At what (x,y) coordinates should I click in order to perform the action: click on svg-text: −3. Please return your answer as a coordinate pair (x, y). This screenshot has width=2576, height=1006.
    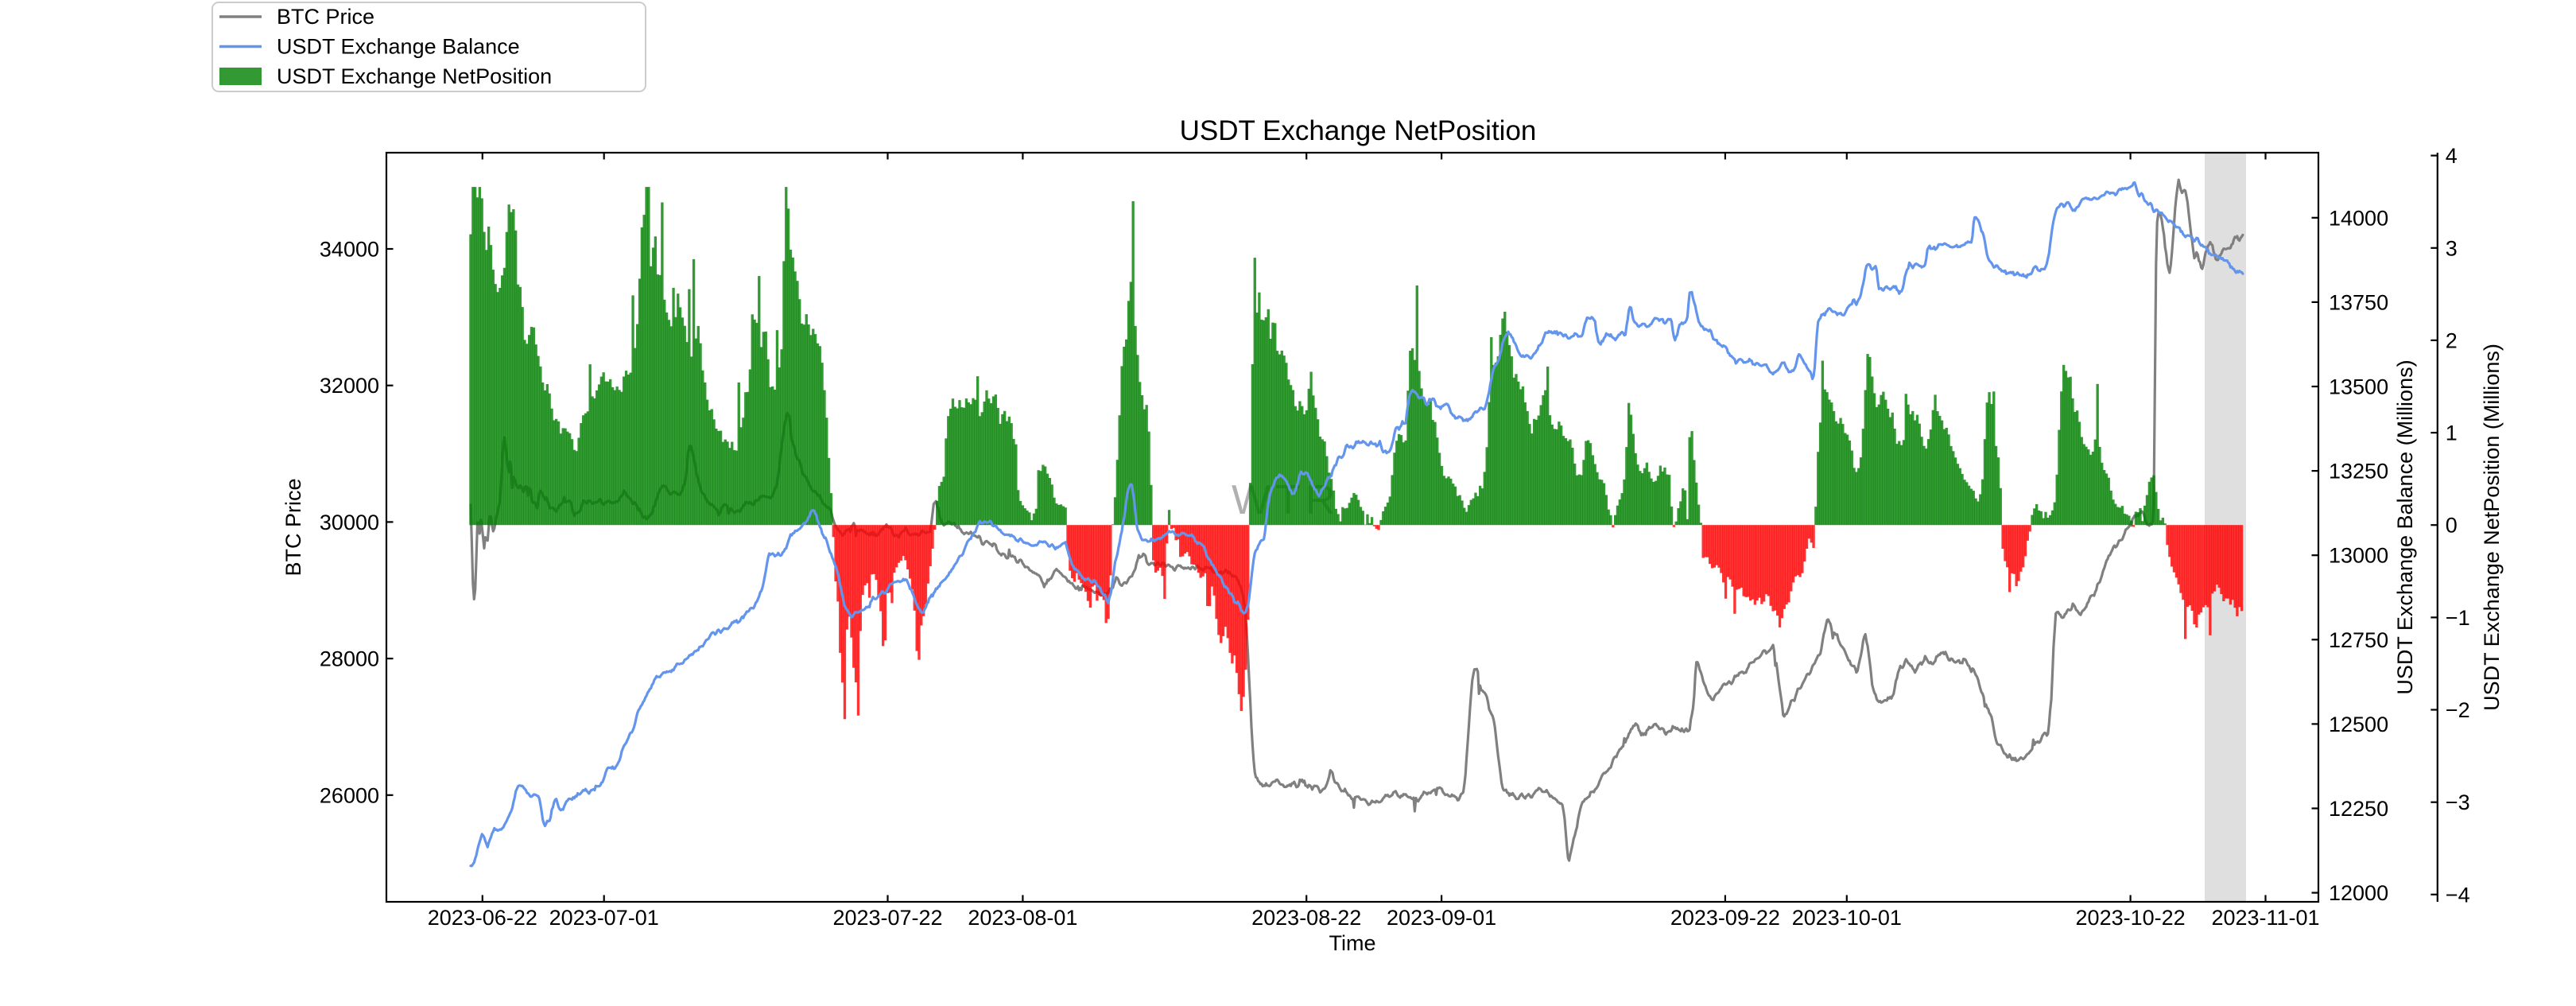
    Looking at the image, I should click on (2458, 802).